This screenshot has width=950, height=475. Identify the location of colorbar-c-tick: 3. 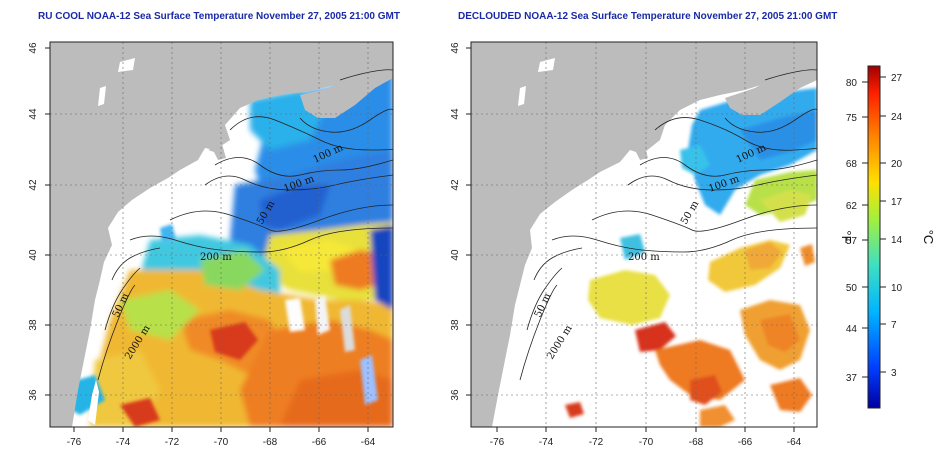
(894, 373).